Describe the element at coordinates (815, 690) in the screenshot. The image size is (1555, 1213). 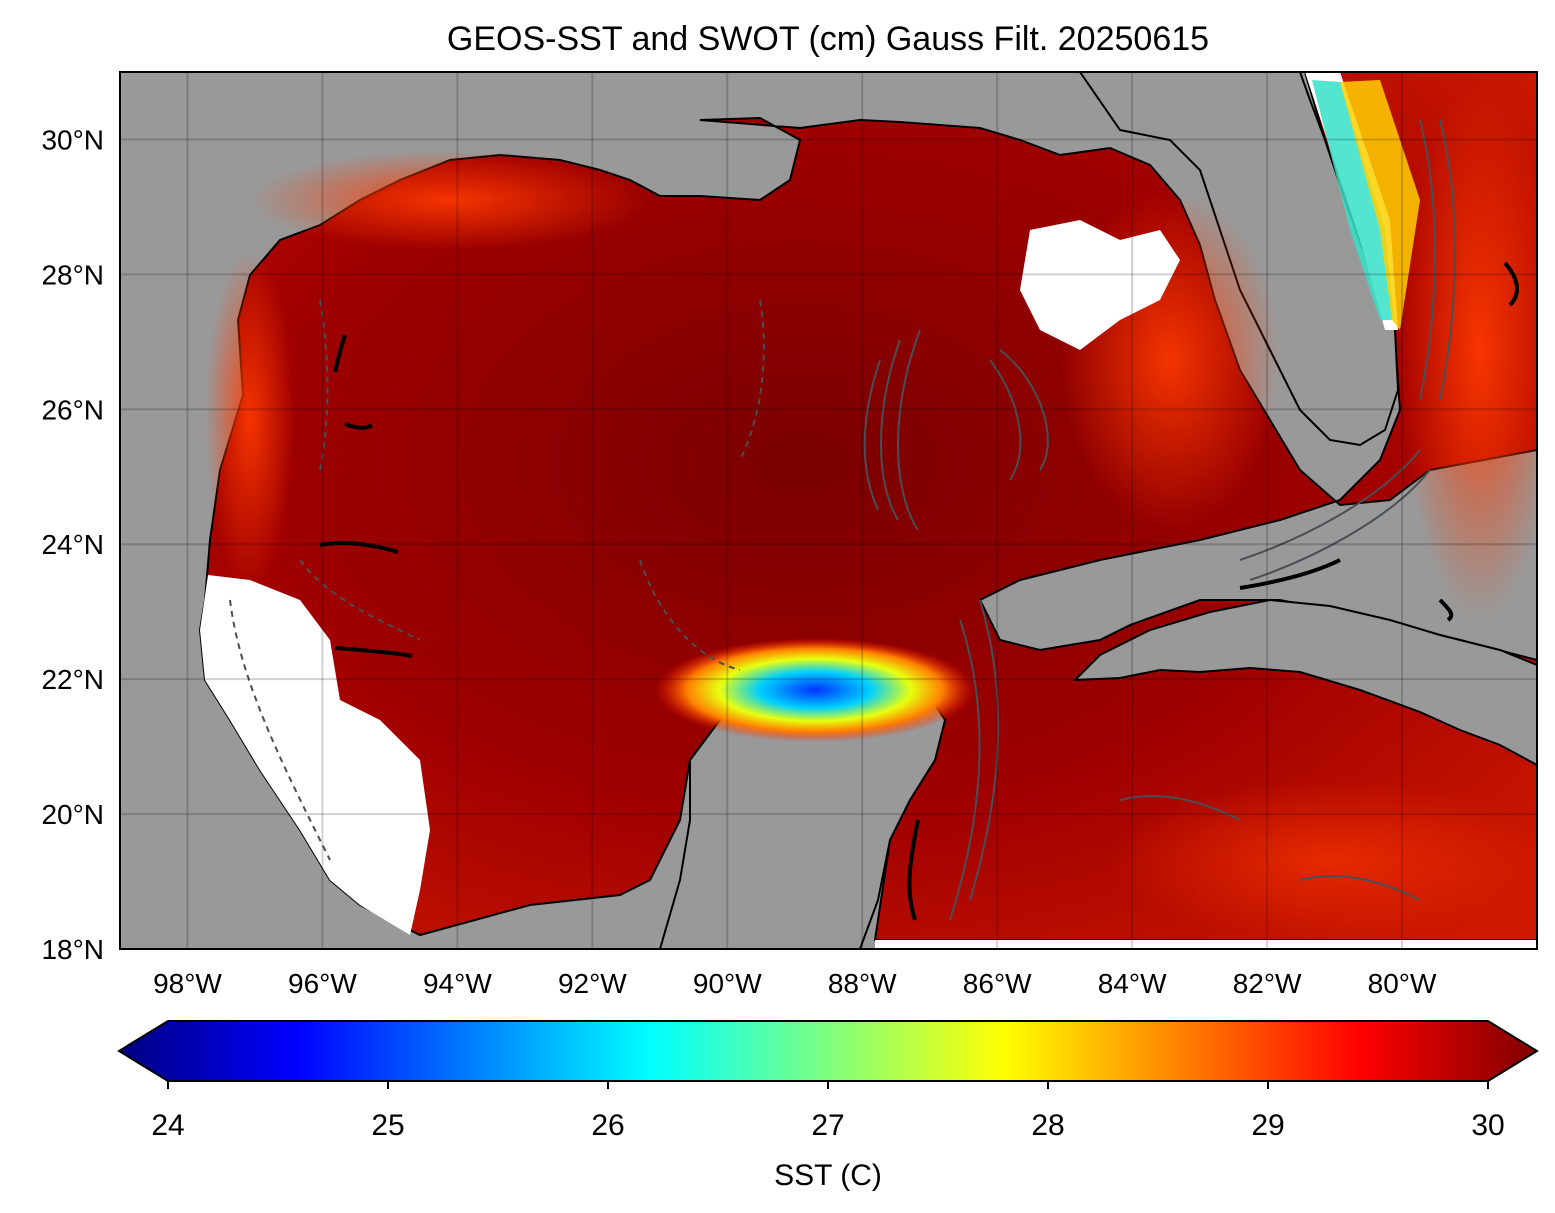
I see `upwelling-cold-patch` at that location.